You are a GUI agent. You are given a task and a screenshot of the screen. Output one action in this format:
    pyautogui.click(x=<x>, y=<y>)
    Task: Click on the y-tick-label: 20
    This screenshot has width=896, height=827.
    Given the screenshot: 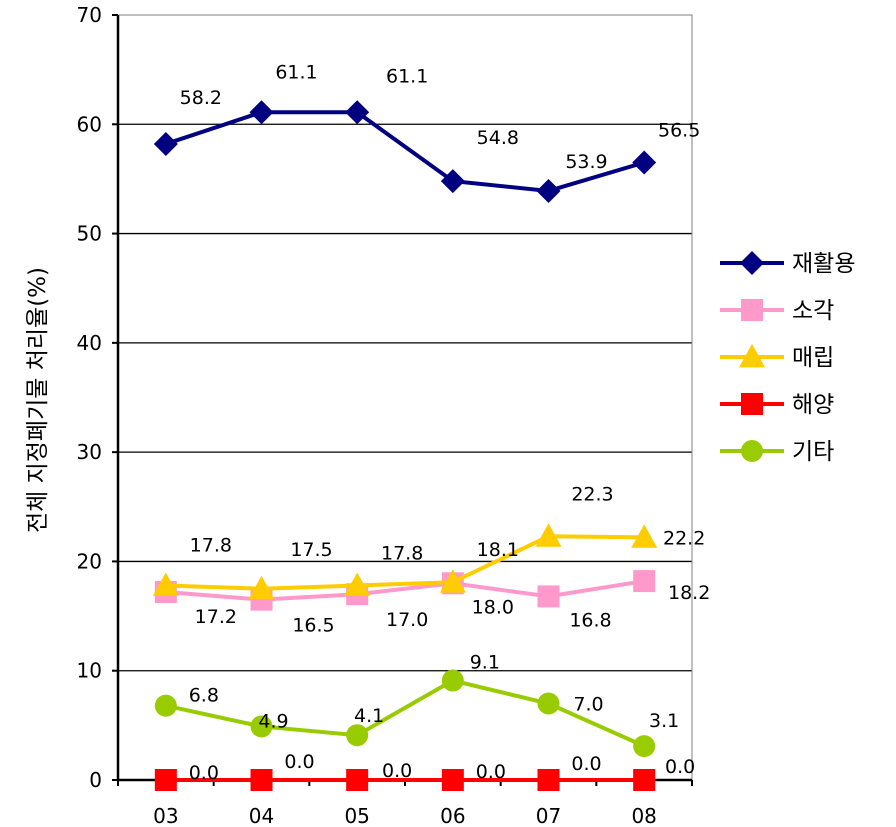 What is the action you would take?
    pyautogui.click(x=89, y=561)
    